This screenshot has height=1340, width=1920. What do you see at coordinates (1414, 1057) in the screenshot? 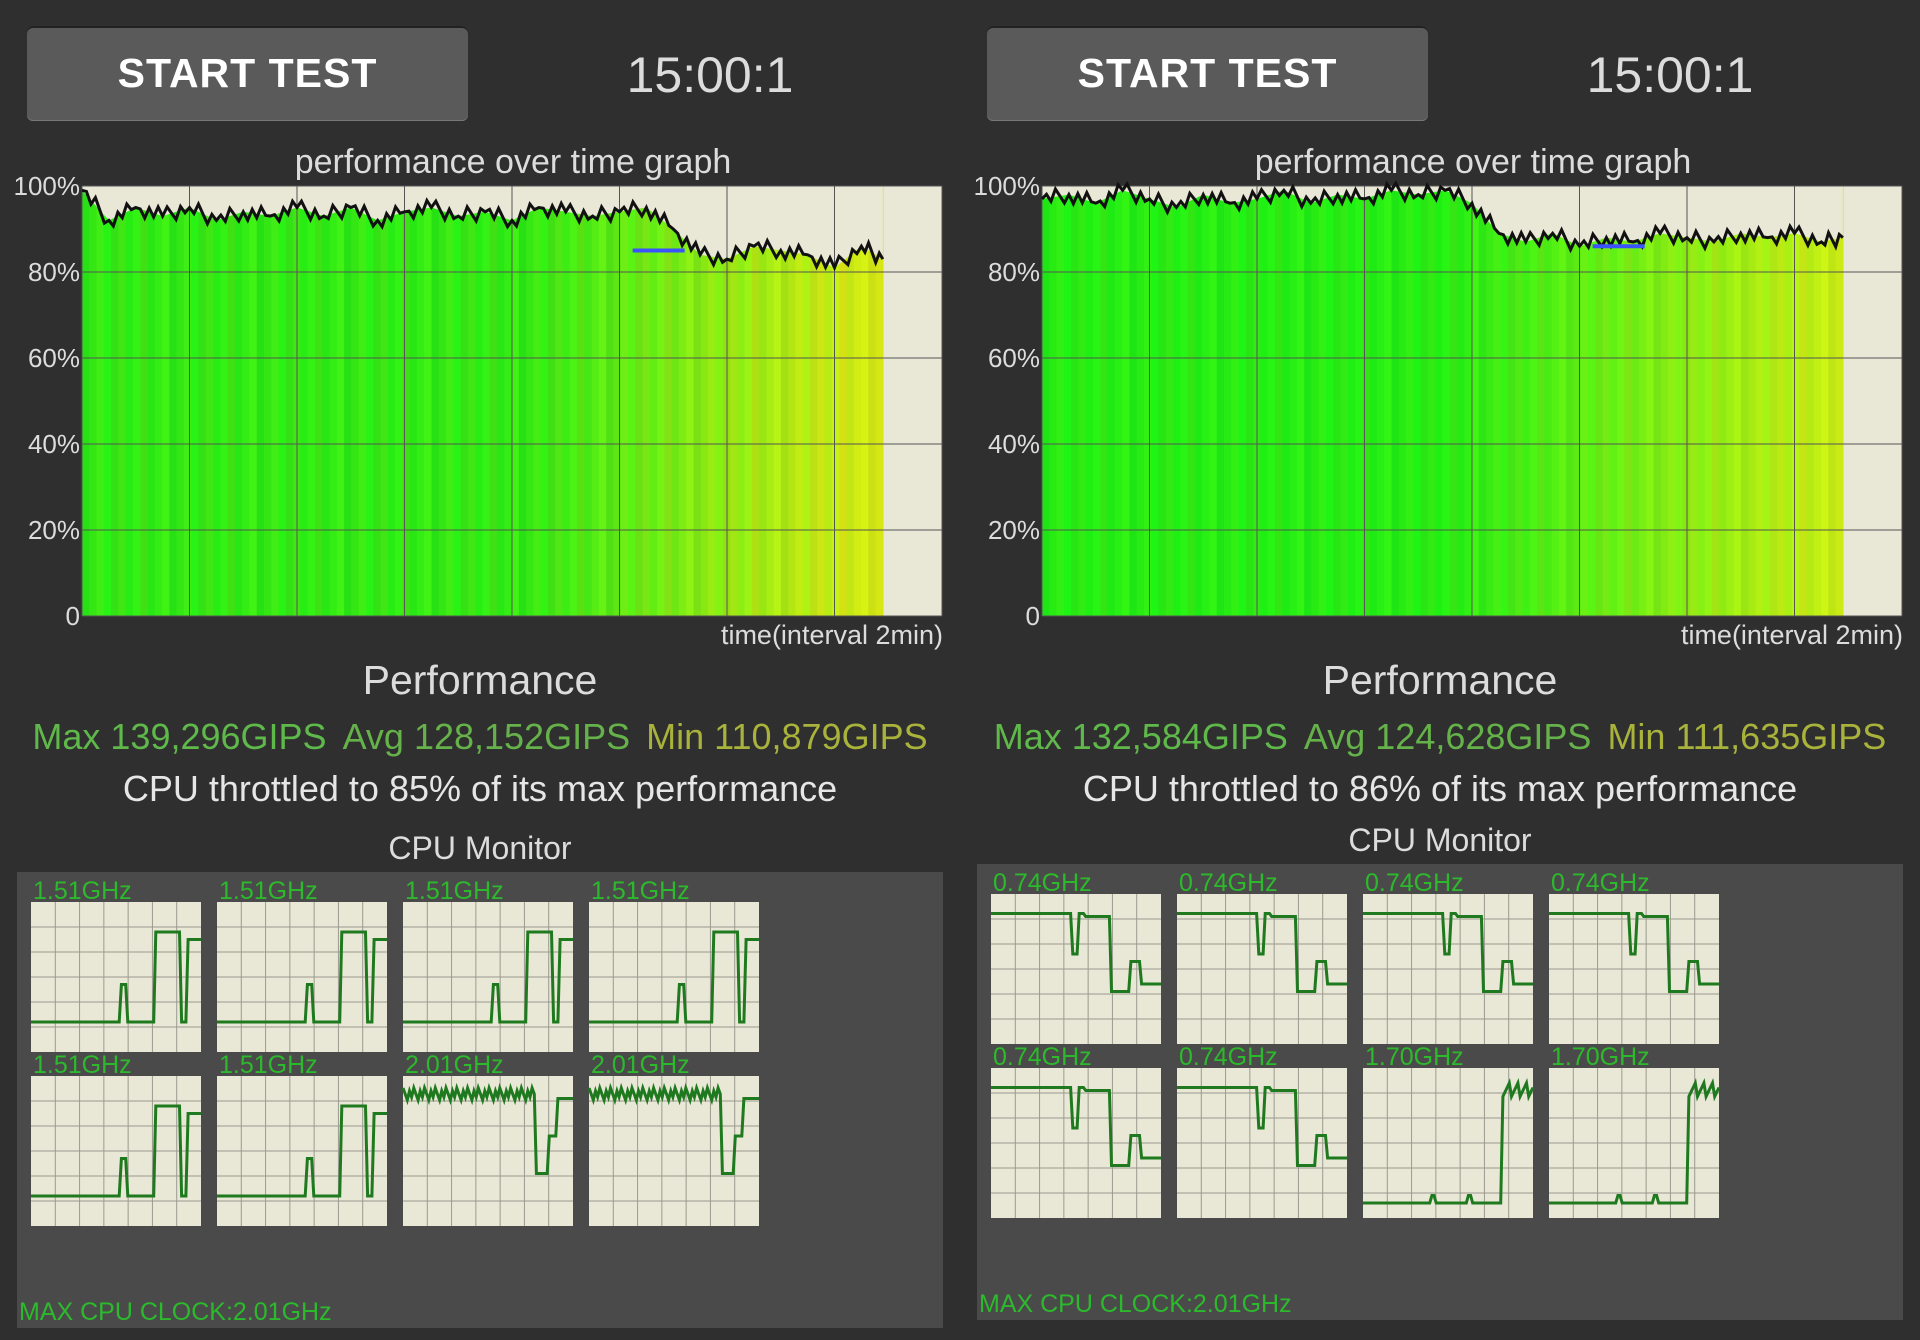
I see `core-frequency-label: 1.70GHz` at bounding box center [1414, 1057].